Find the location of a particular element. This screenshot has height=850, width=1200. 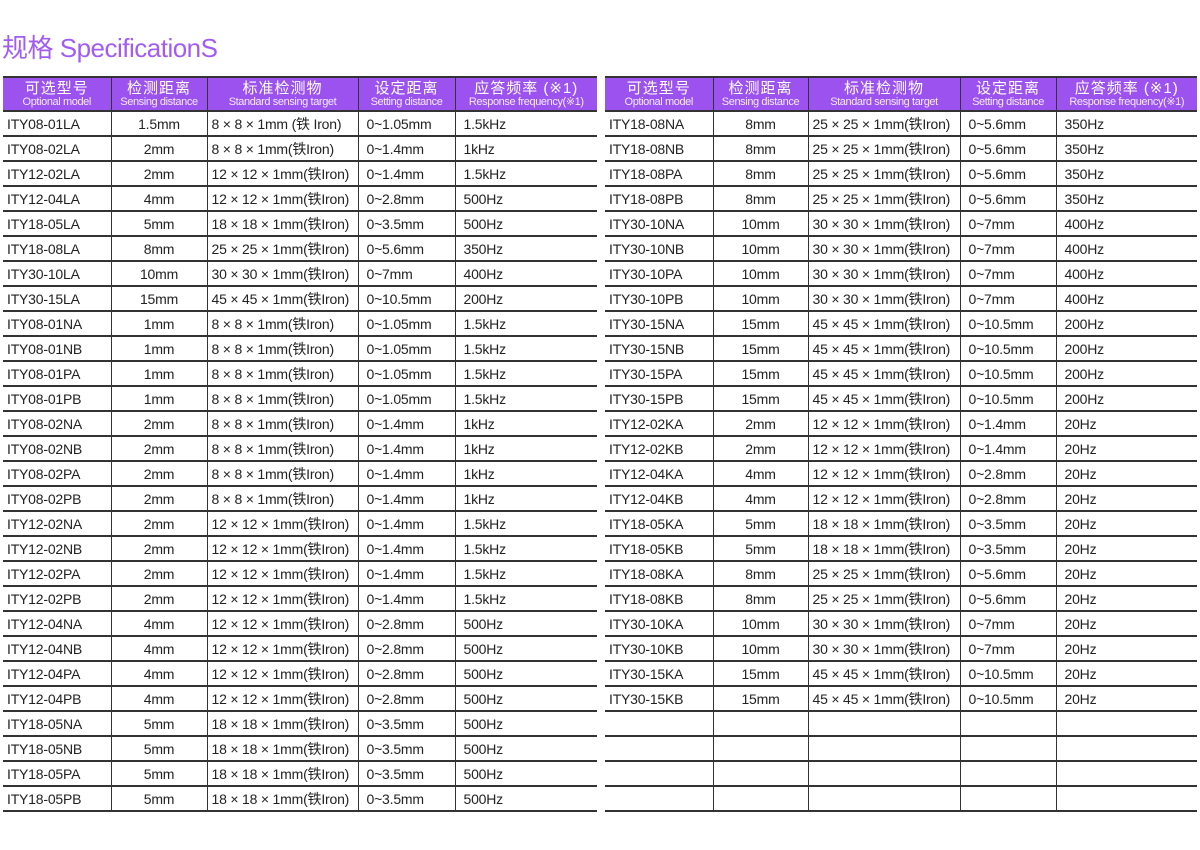

cell-response-frequency: 400Hz is located at coordinates (1126, 248).